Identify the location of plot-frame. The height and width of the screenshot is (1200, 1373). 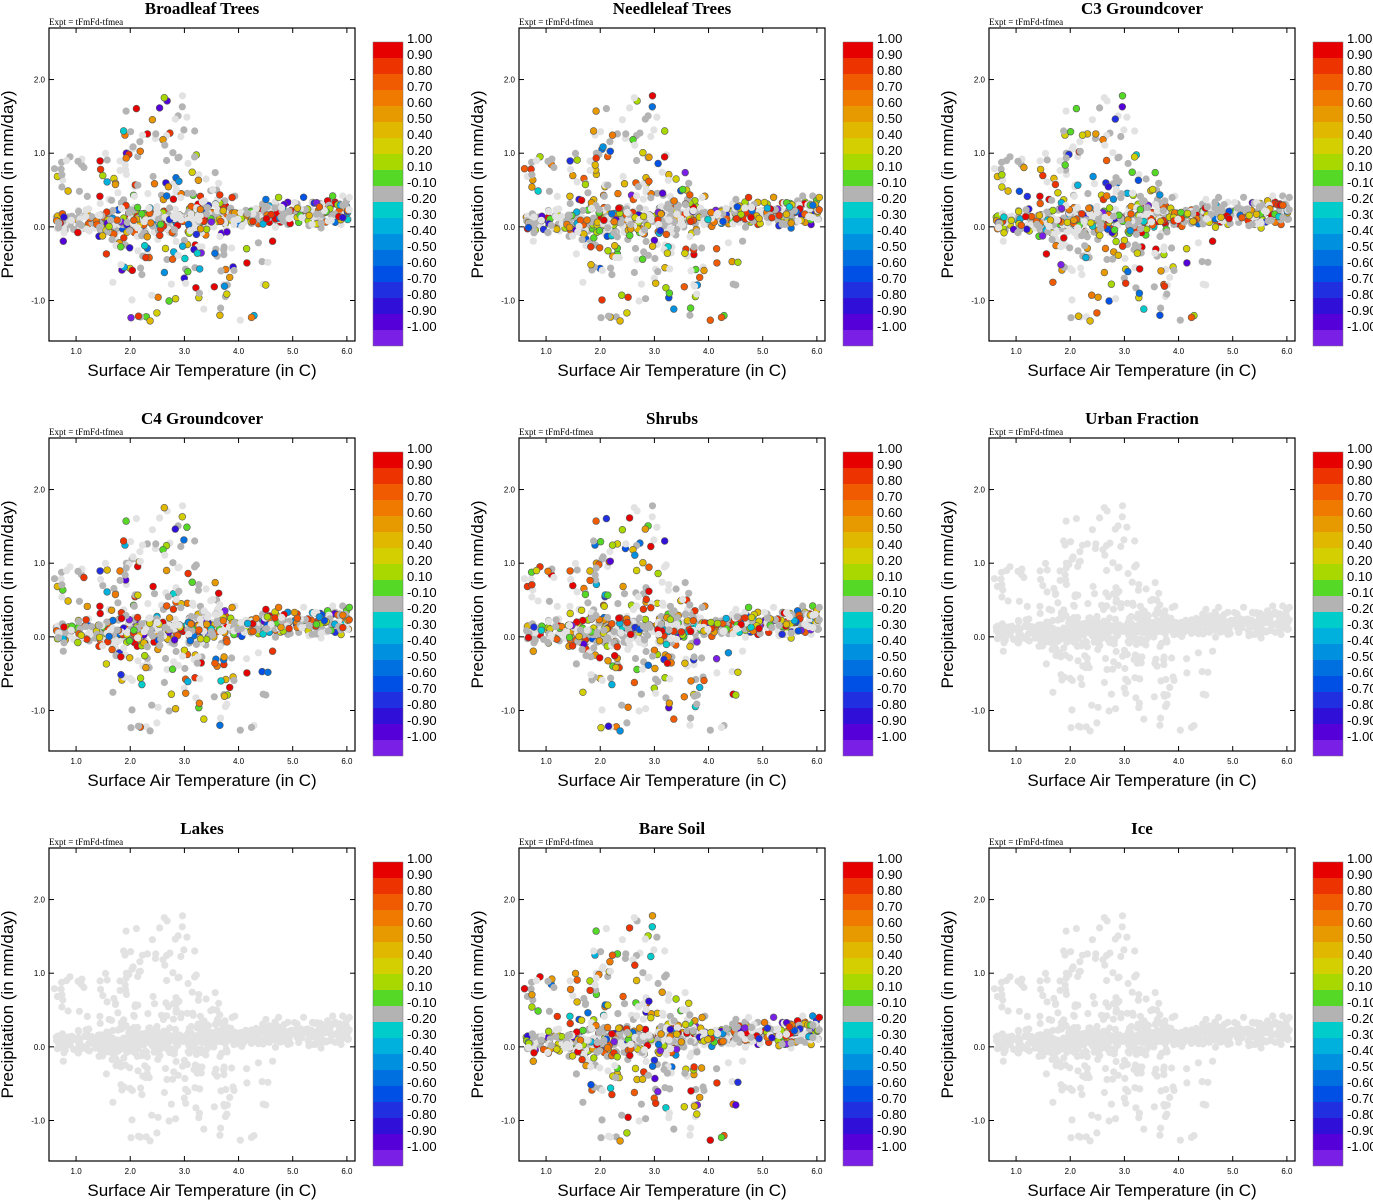
(1142, 594).